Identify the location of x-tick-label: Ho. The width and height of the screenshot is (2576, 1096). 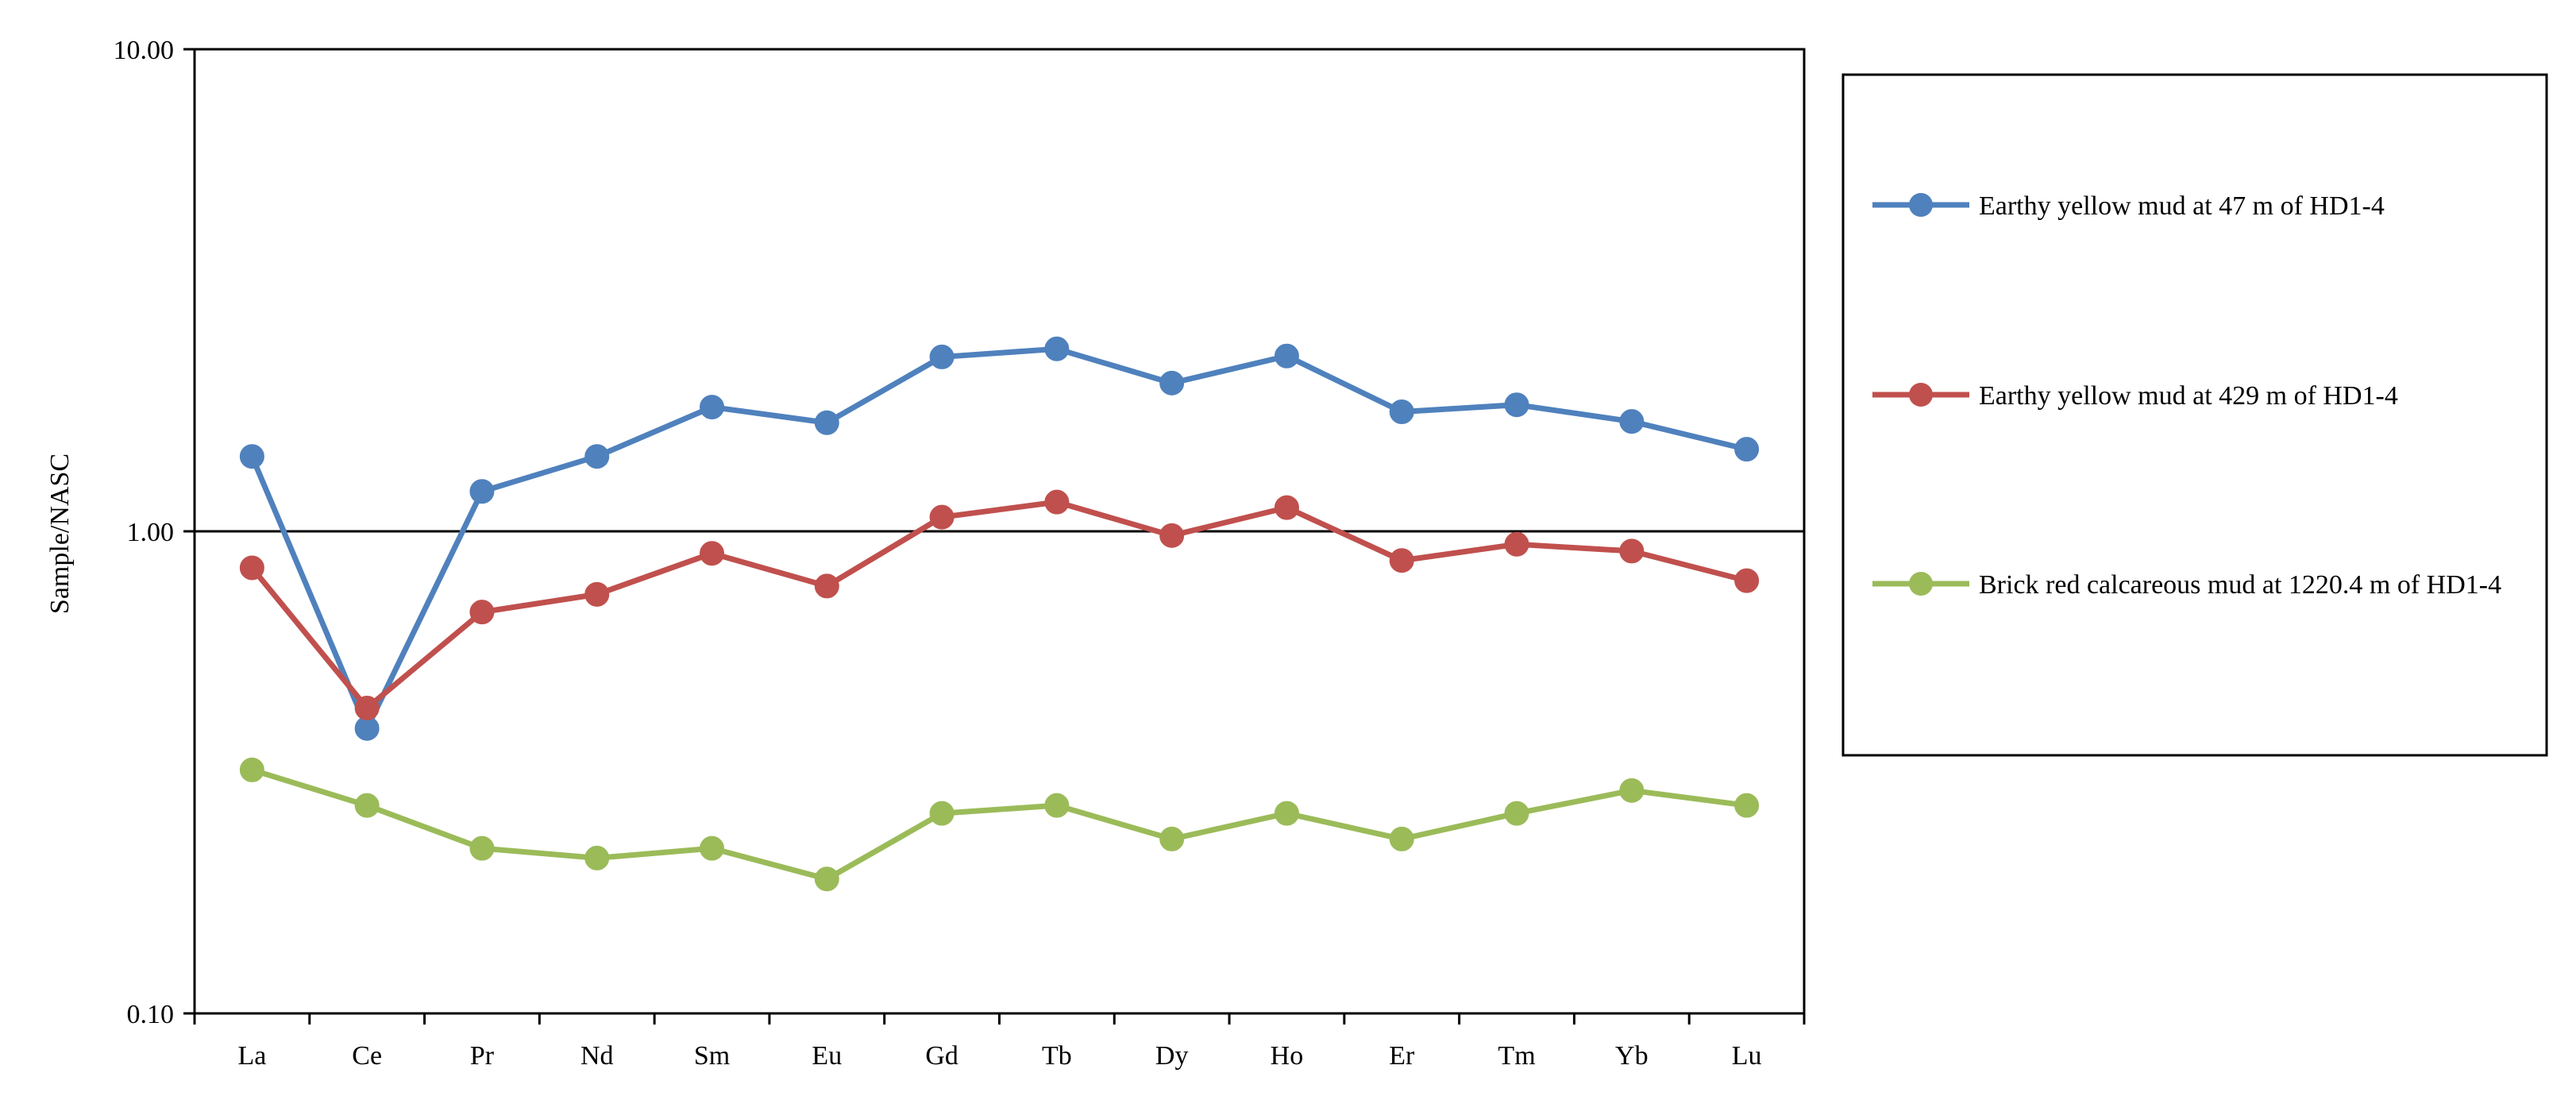
(1287, 1056).